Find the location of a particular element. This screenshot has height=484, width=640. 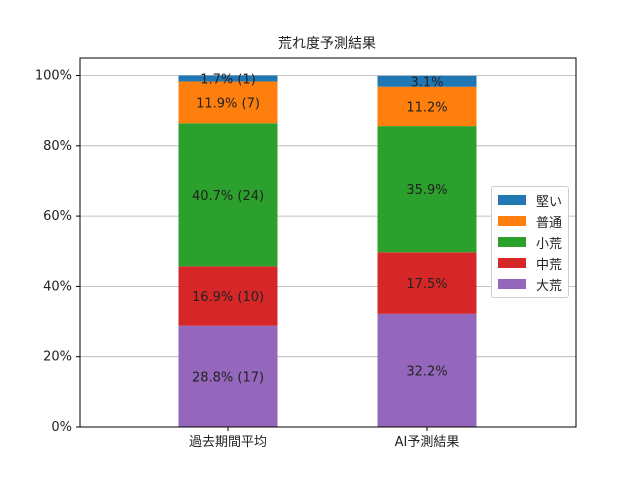

data-label: 17.5% is located at coordinates (426, 284).